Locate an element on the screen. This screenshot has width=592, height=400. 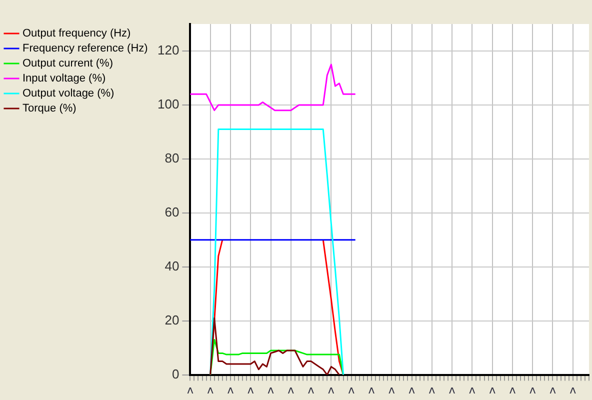
y-tick-label: 40 is located at coordinates (172, 266).